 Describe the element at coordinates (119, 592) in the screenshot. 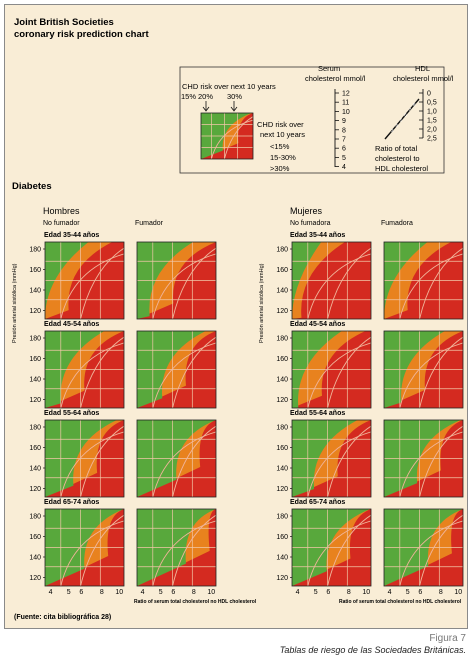

I see `x-tick-label: 10` at that location.